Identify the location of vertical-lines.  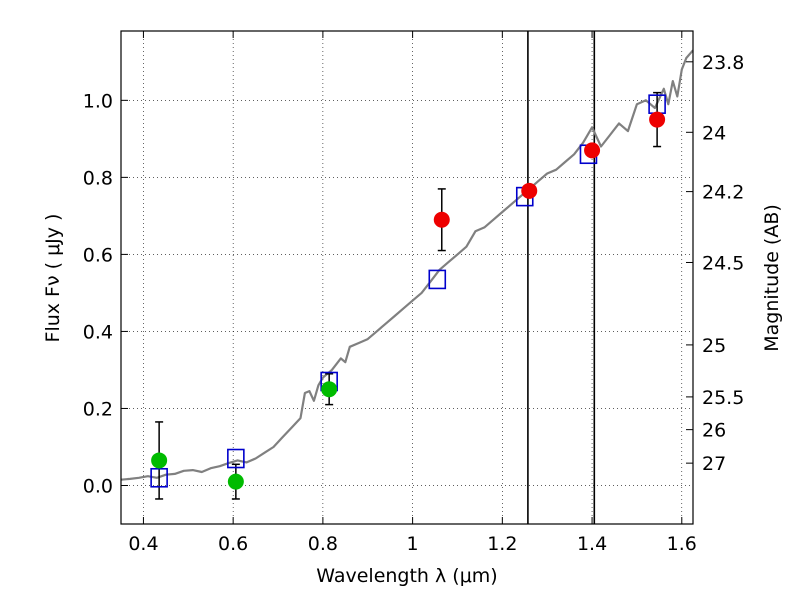
(561, 277).